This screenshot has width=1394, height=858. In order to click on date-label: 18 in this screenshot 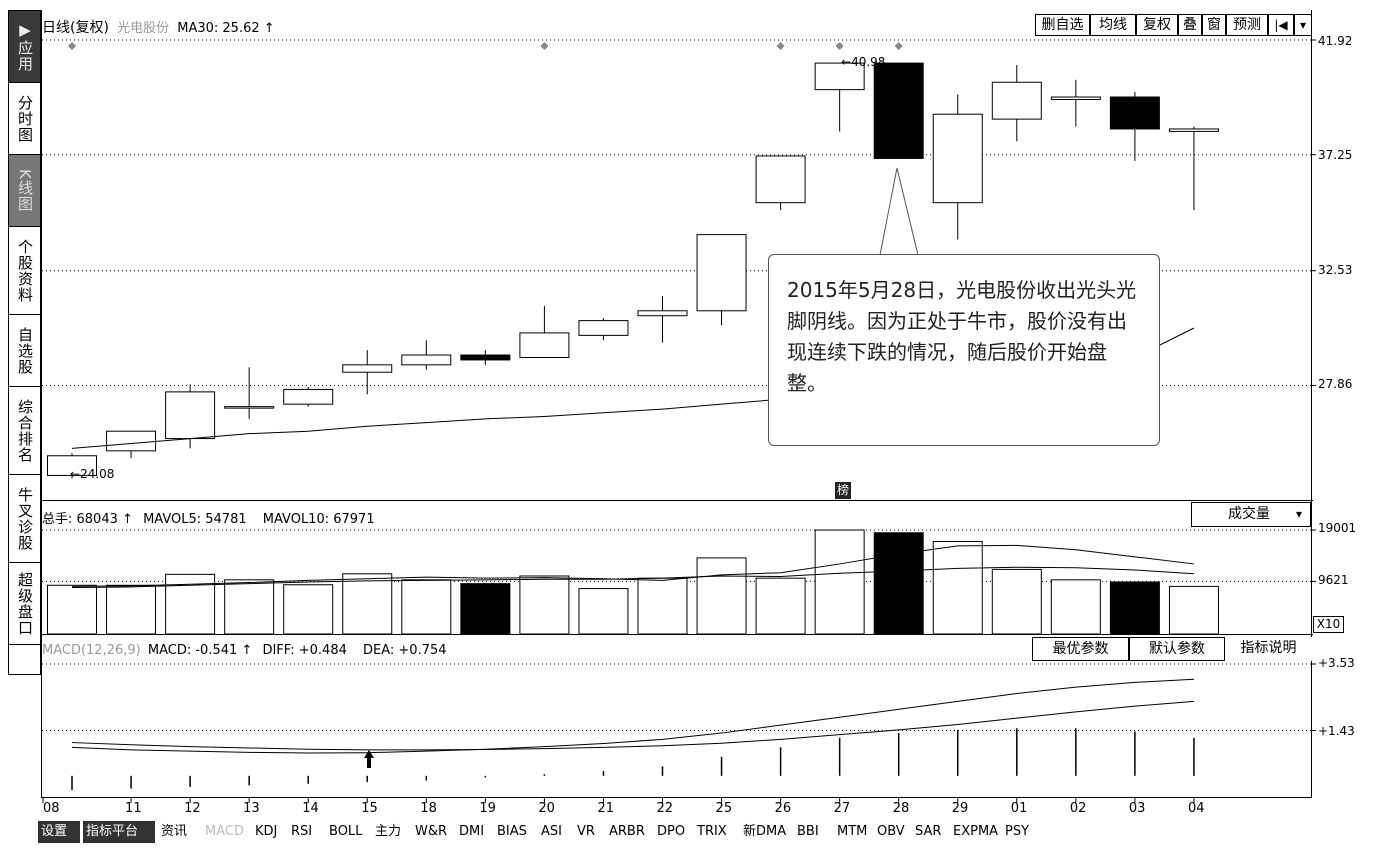, I will do `click(428, 808)`.